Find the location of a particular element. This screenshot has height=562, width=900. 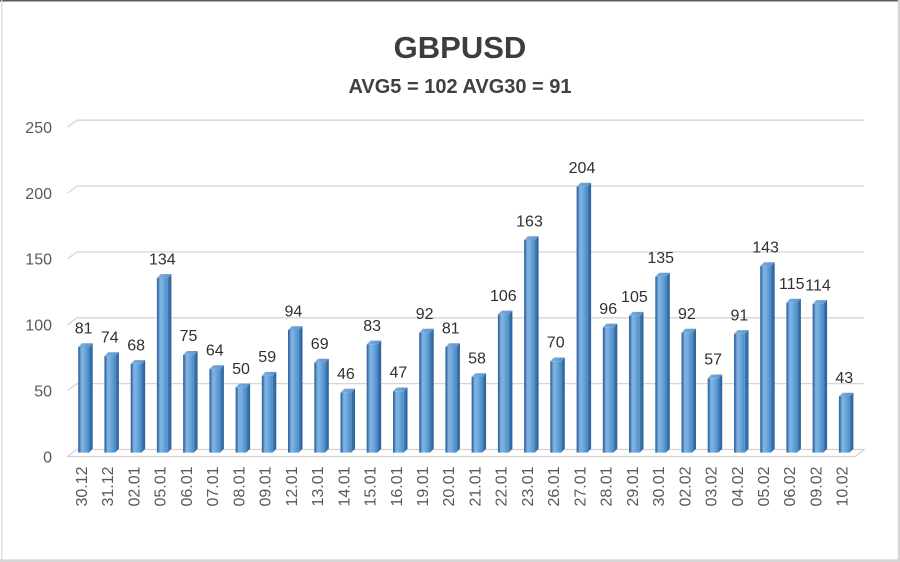

svg-text: 114 is located at coordinates (818, 285).